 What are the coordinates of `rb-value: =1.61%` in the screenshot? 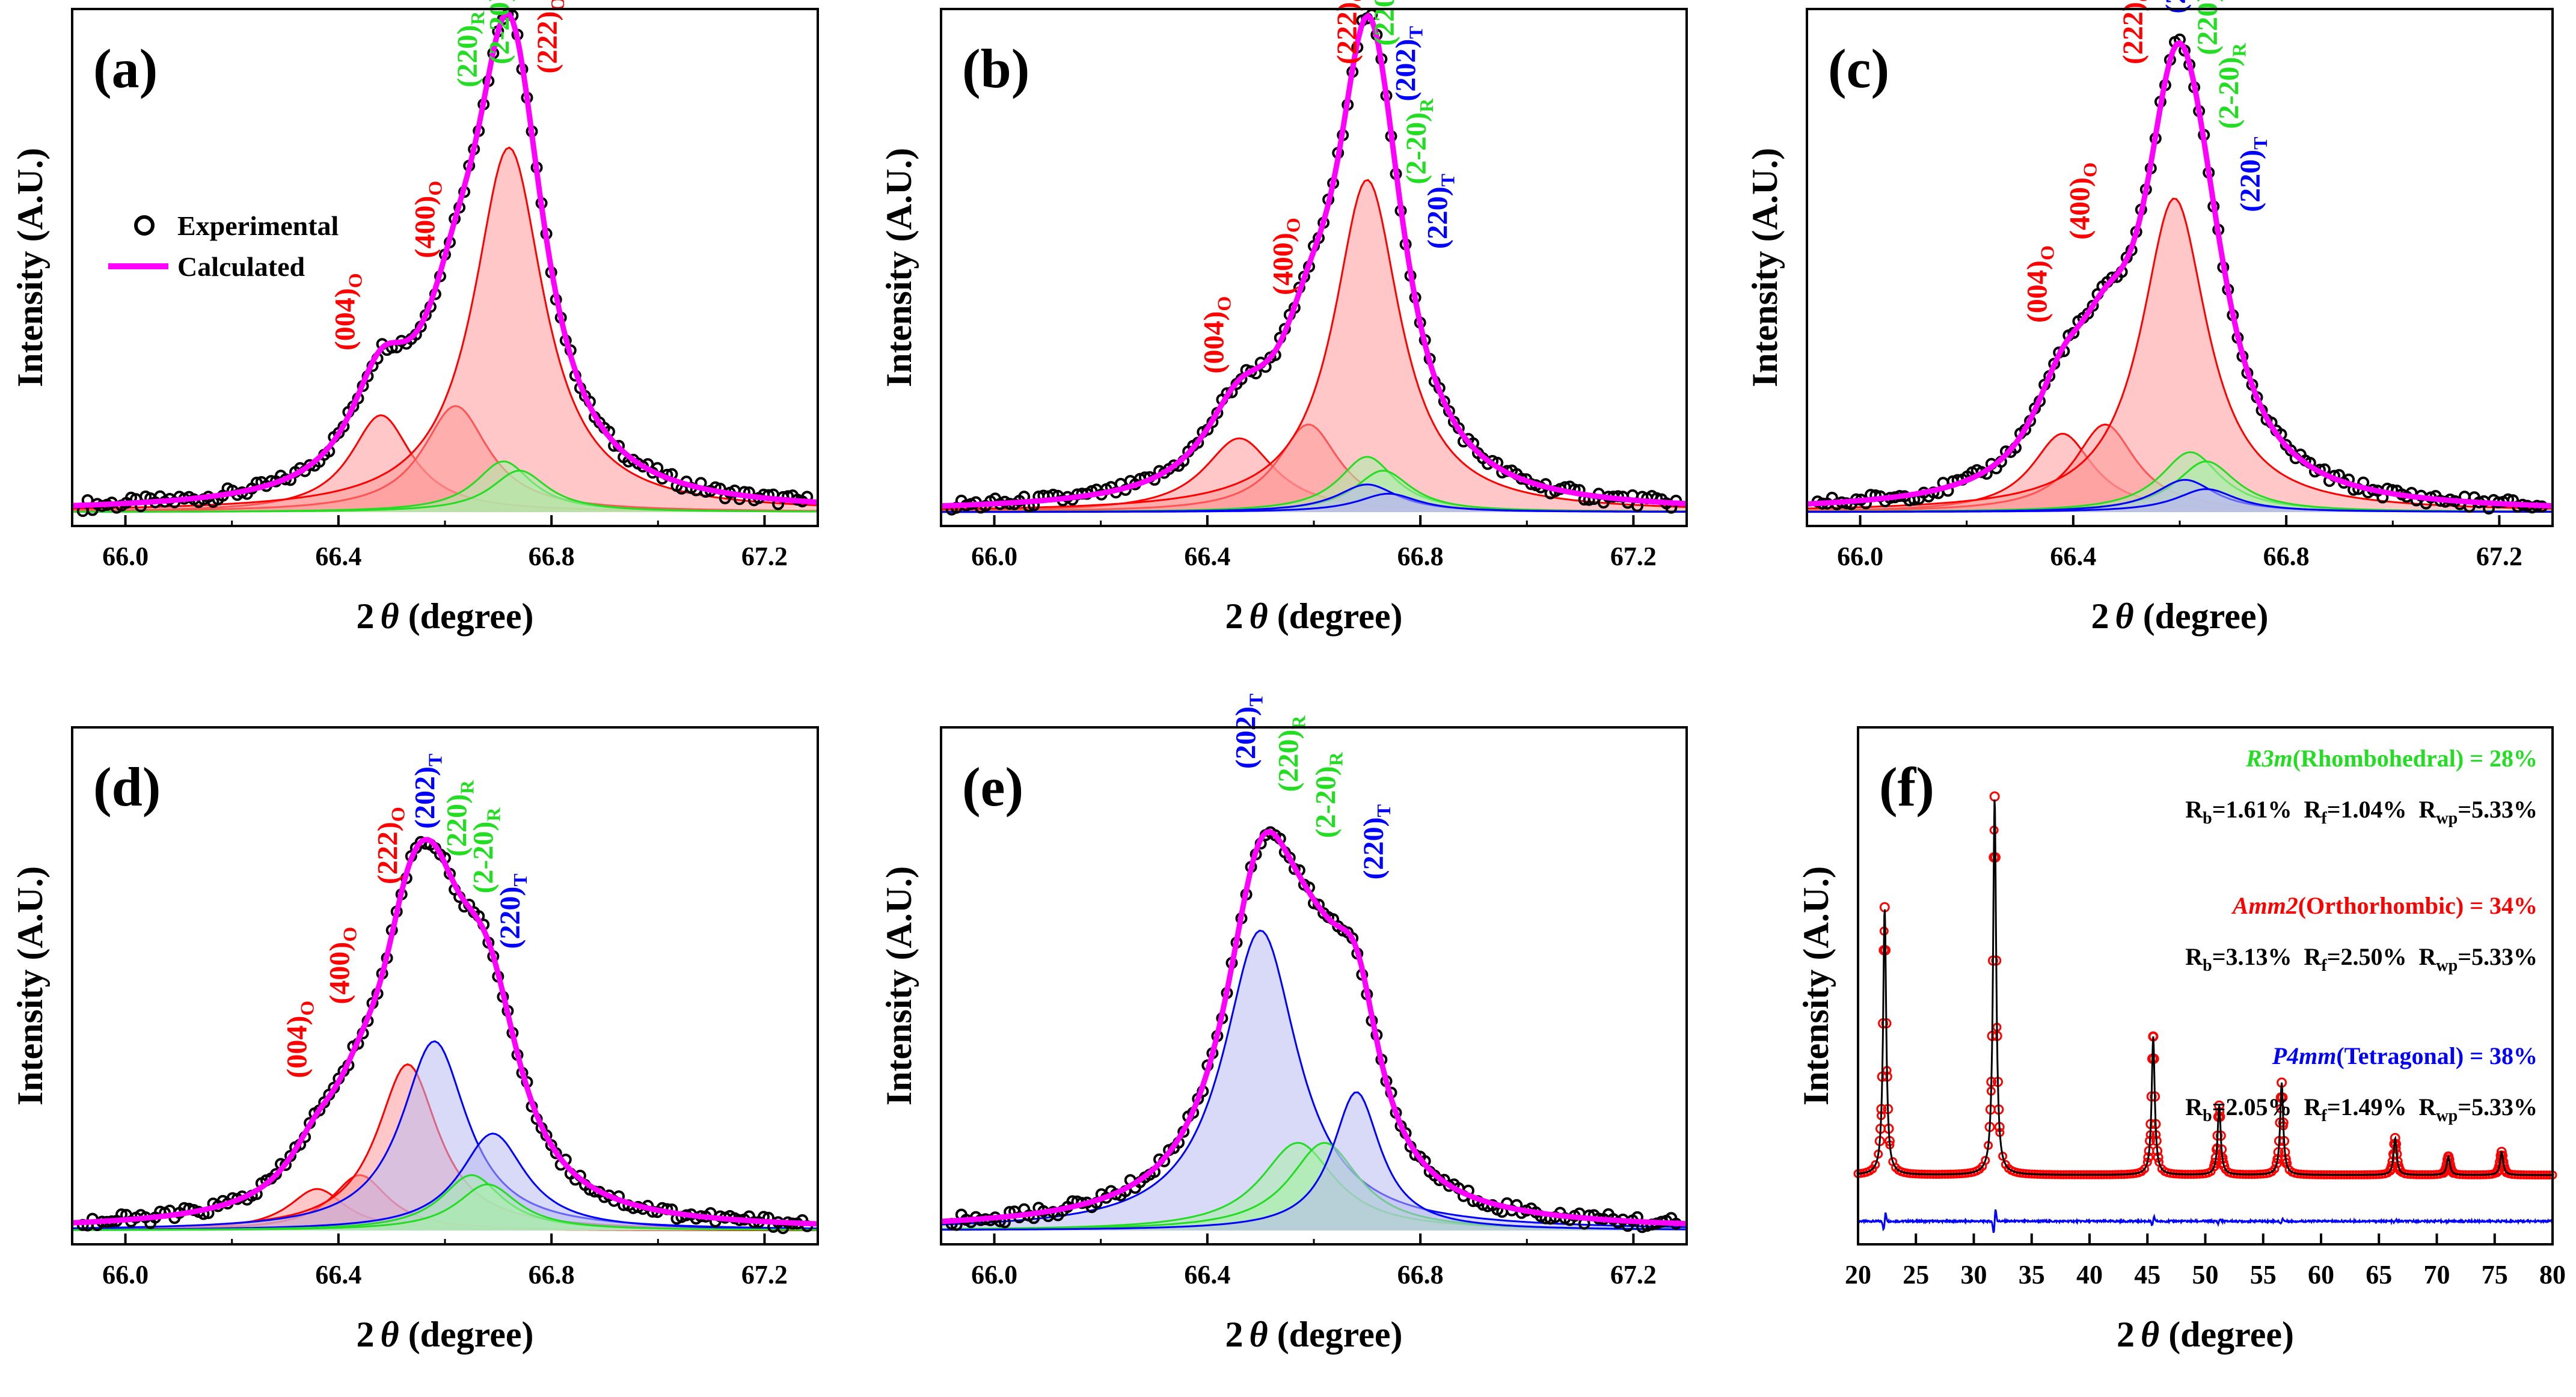 It's located at (2252, 809).